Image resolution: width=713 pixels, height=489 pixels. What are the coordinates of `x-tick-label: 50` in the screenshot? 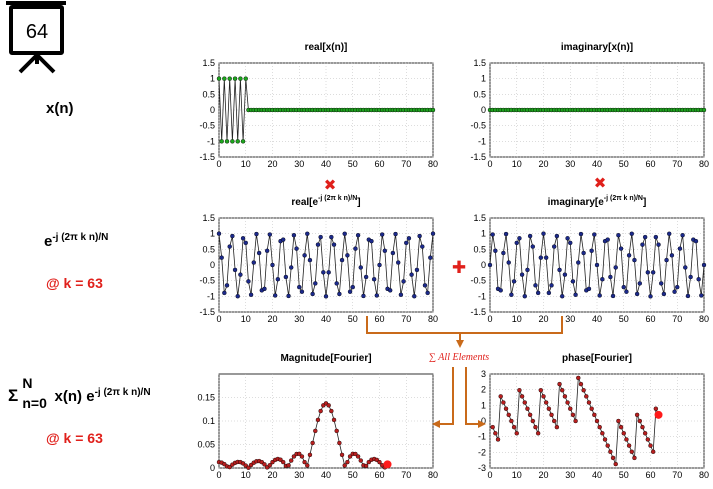 It's located at (624, 319).